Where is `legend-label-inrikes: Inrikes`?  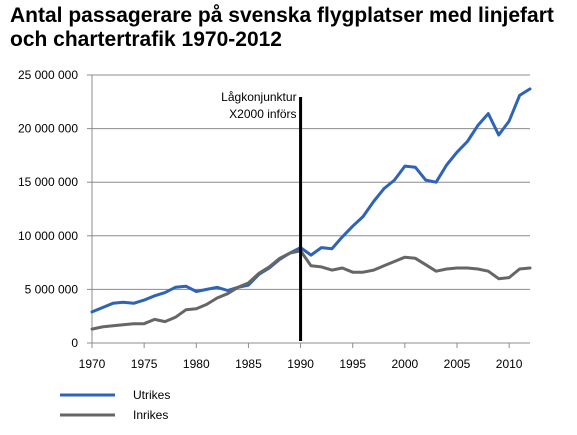 legend-label-inrikes: Inrikes is located at coordinates (150, 415).